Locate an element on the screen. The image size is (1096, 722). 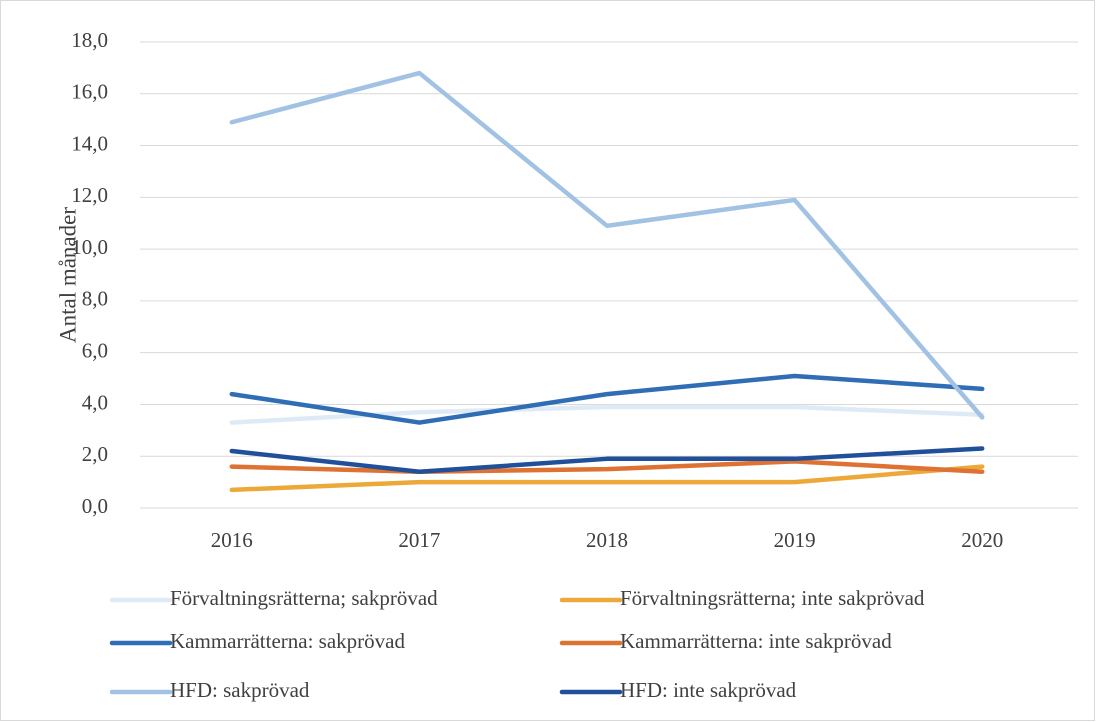
y-tick-label: 16,0 is located at coordinates (89, 92).